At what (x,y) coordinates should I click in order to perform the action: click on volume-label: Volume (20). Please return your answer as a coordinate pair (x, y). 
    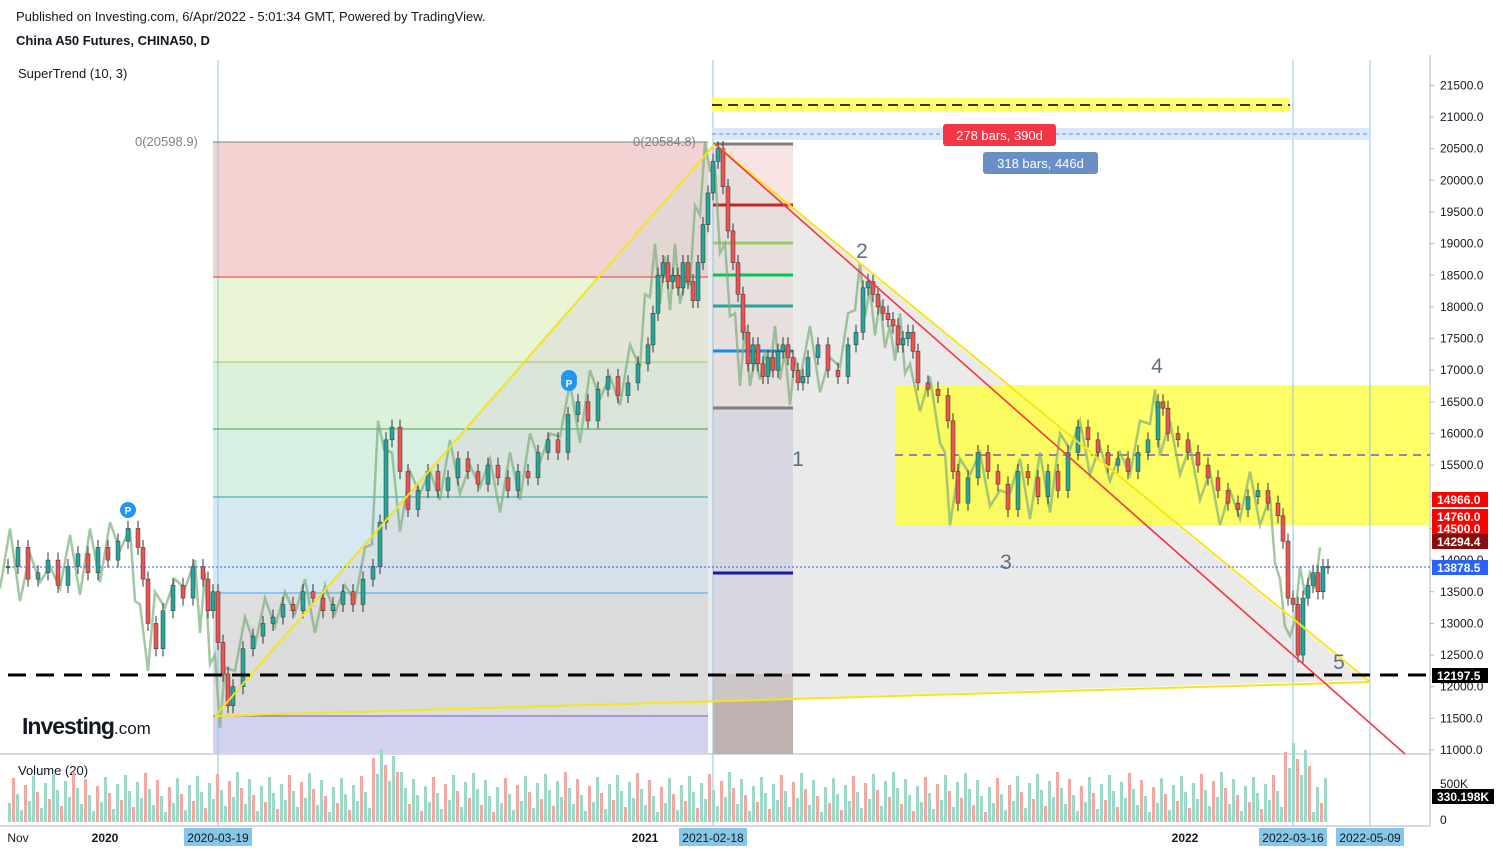
    Looking at the image, I should click on (53, 770).